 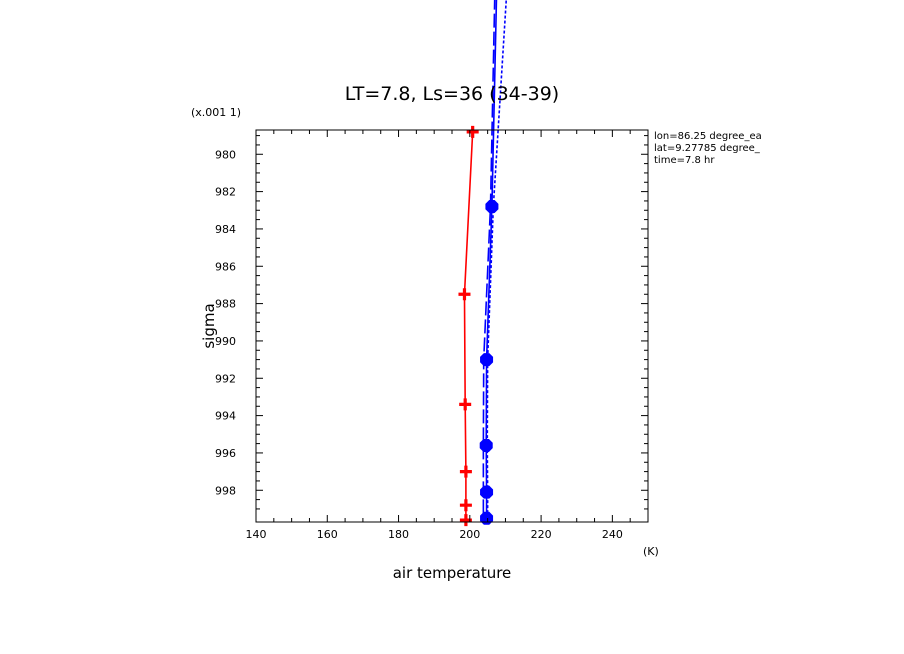 I want to click on x-tick-label: 160, so click(x=327, y=534).